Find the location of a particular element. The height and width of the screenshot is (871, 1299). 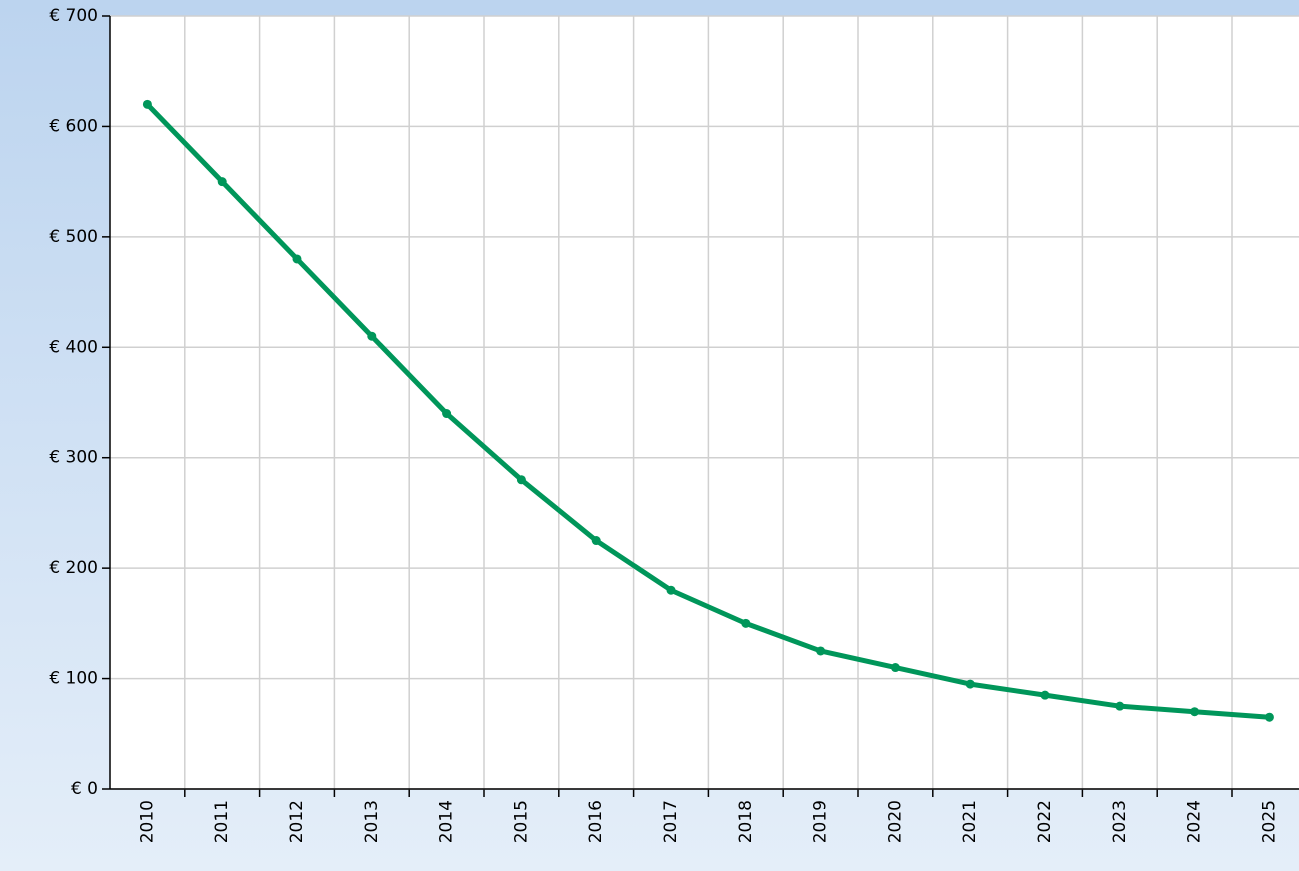

x-tick-label: 2018 is located at coordinates (746, 821).